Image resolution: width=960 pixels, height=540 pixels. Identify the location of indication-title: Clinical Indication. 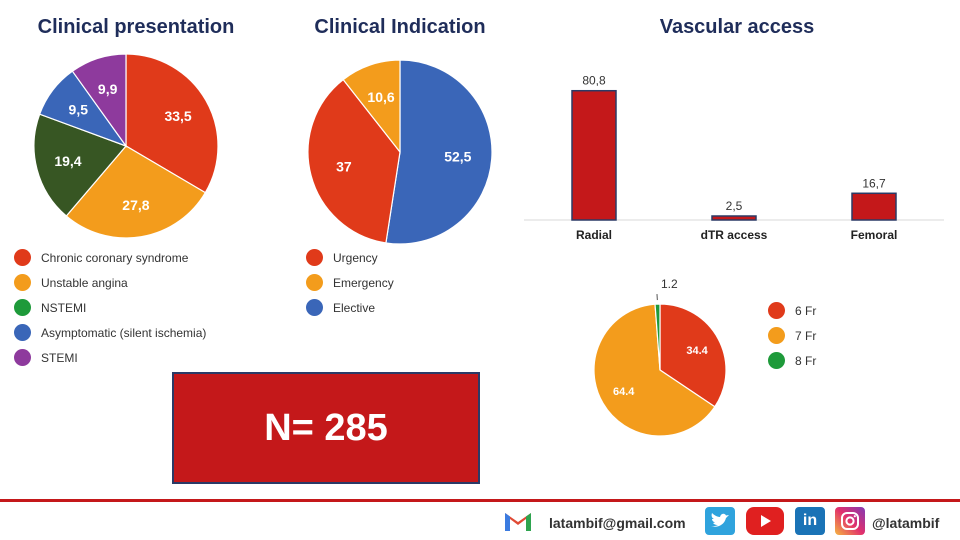
(400, 27).